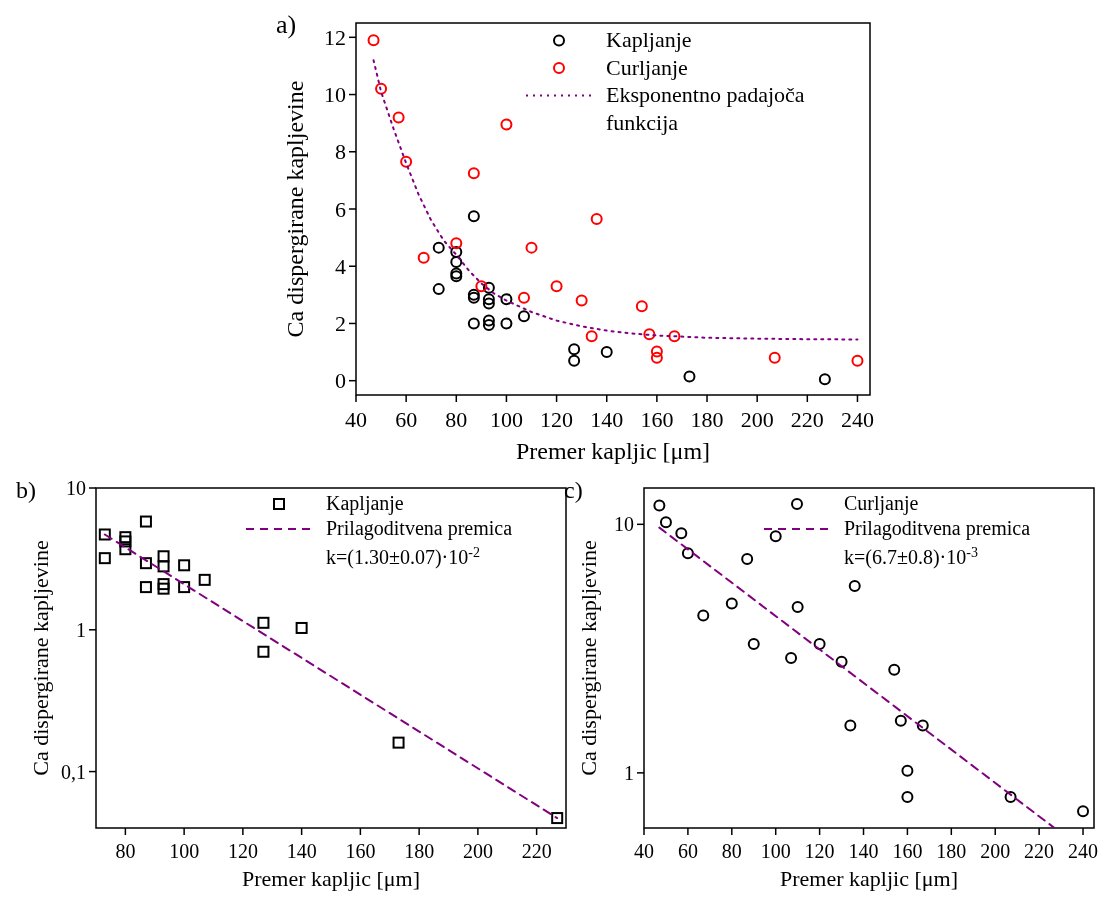 The image size is (1116, 900). I want to click on chart-title: a), so click(286, 24).